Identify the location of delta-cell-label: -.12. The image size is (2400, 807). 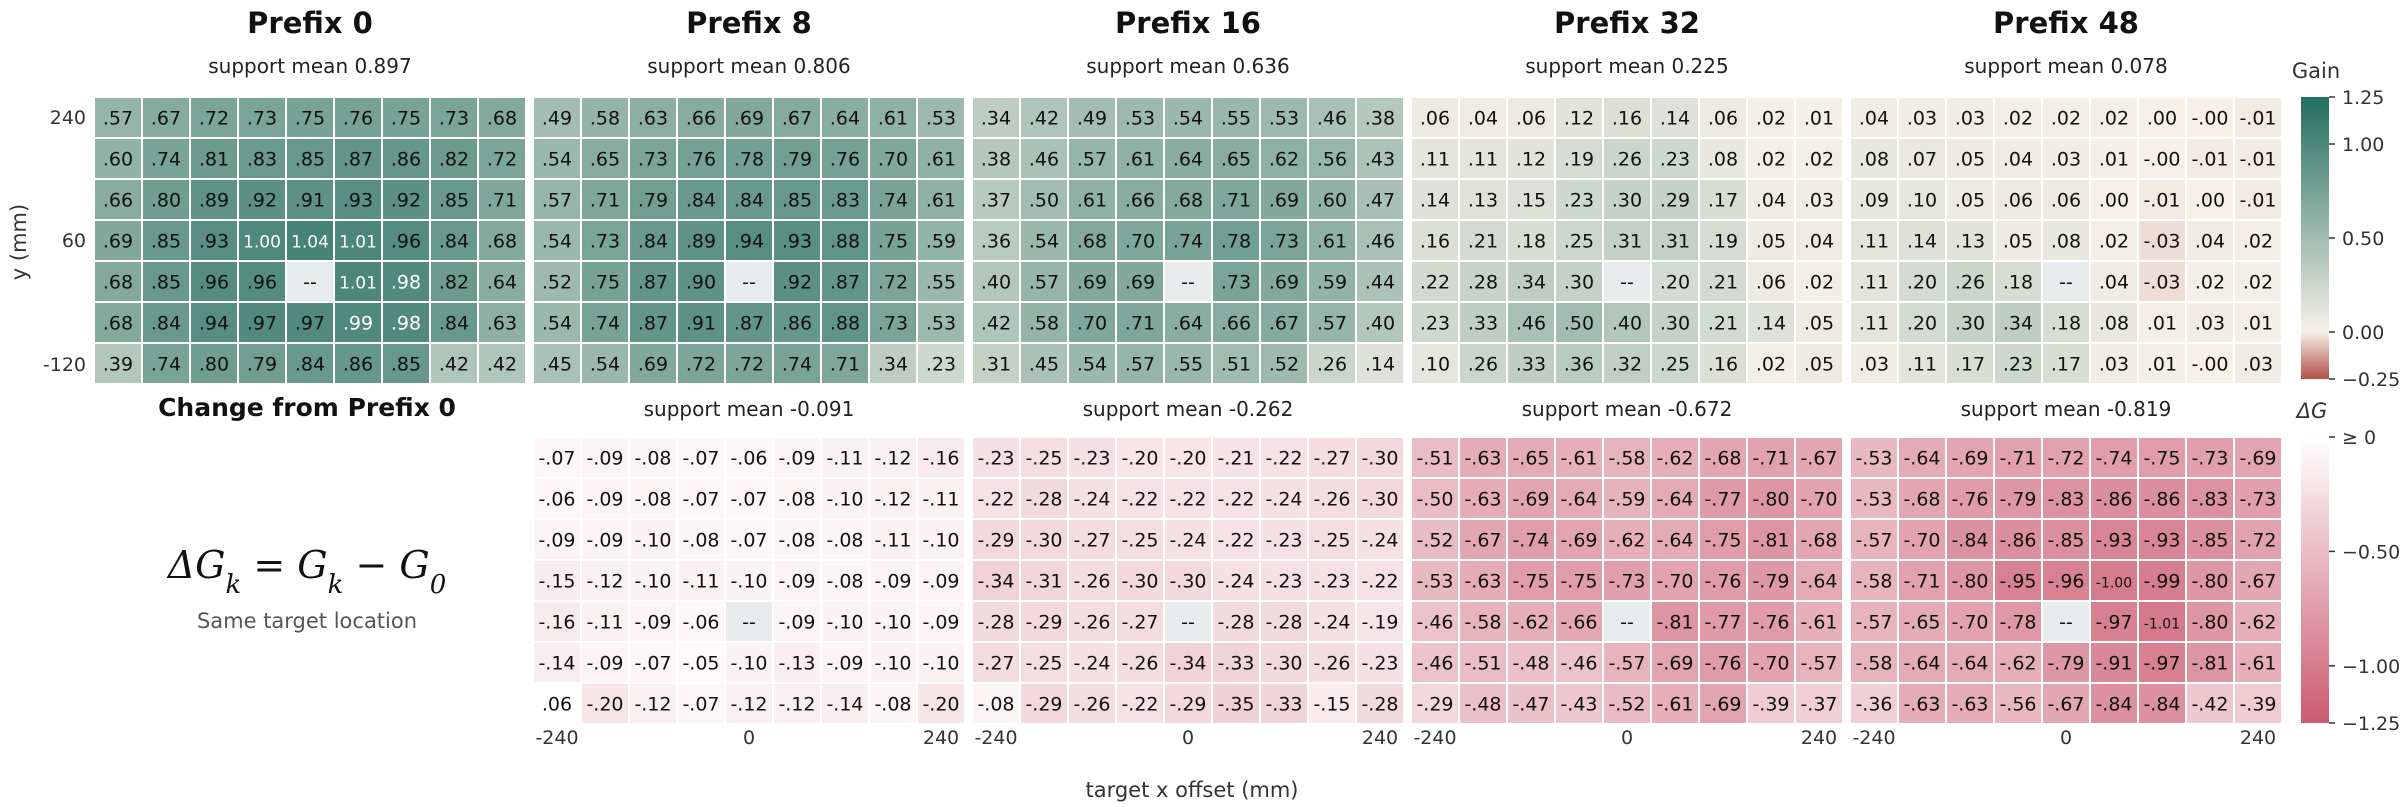
(892, 459).